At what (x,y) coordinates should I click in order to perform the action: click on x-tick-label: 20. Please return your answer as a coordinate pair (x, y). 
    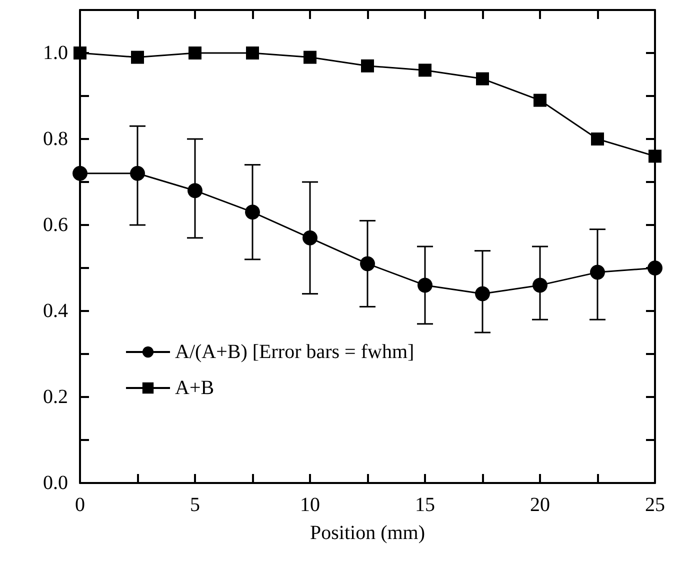
    Looking at the image, I should click on (540, 505).